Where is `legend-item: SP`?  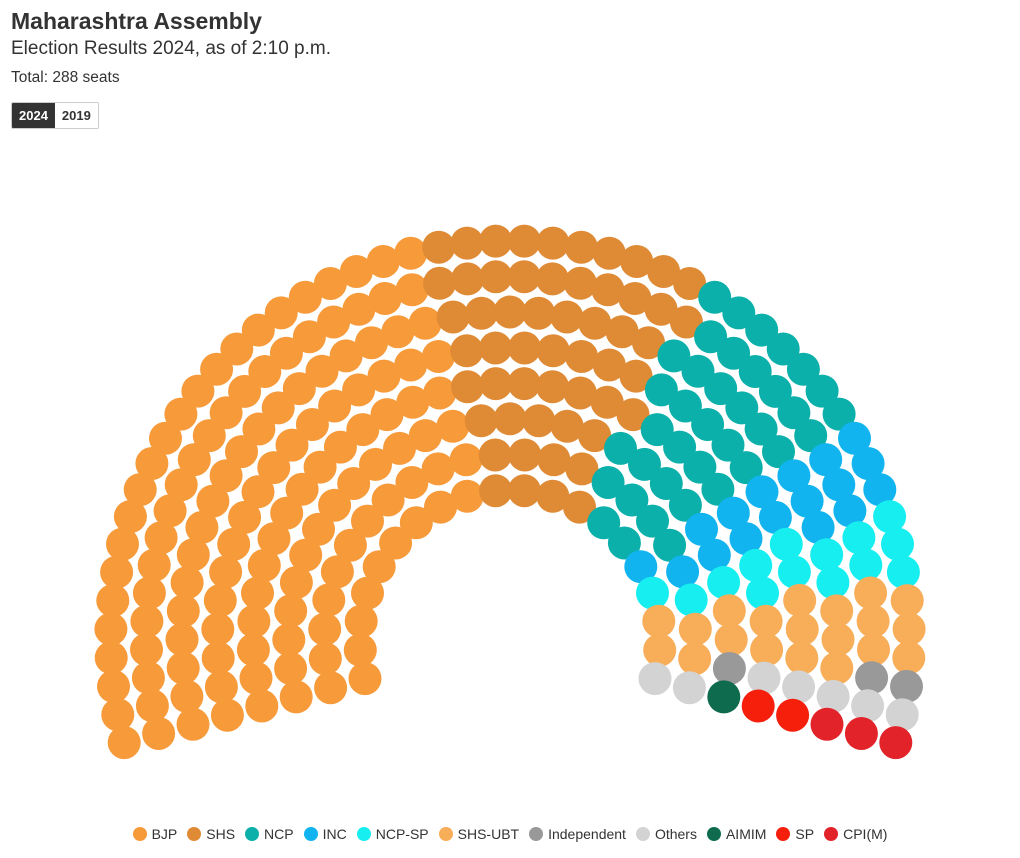 legend-item: SP is located at coordinates (795, 834).